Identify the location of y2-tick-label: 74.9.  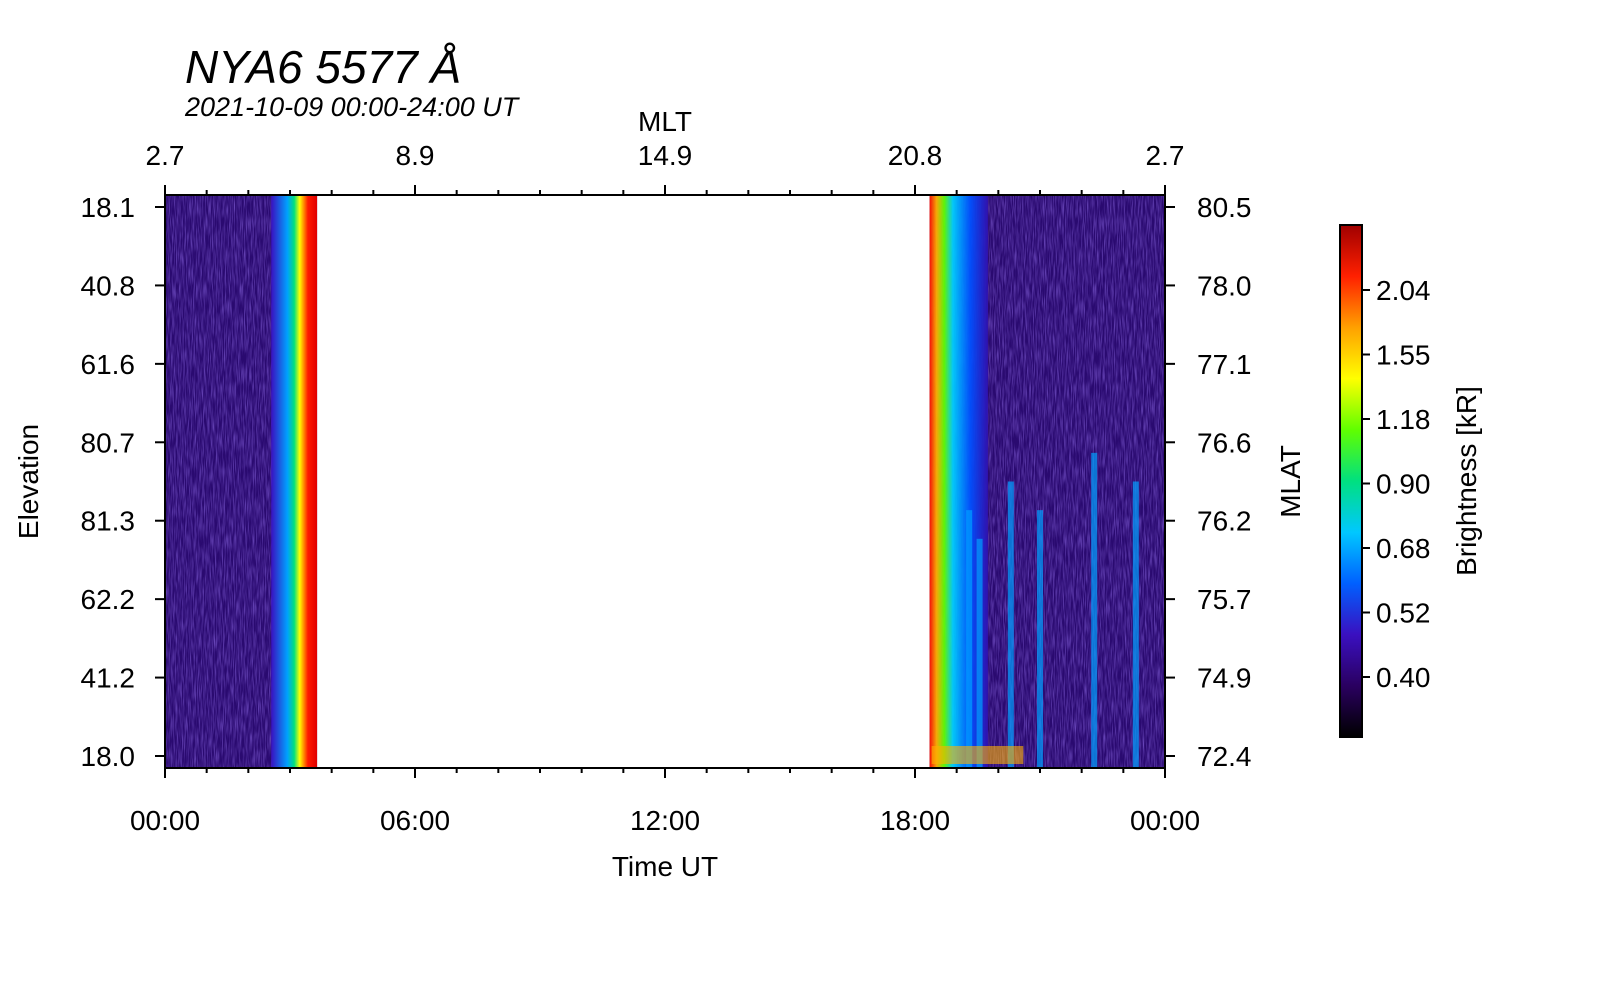
(1224, 678).